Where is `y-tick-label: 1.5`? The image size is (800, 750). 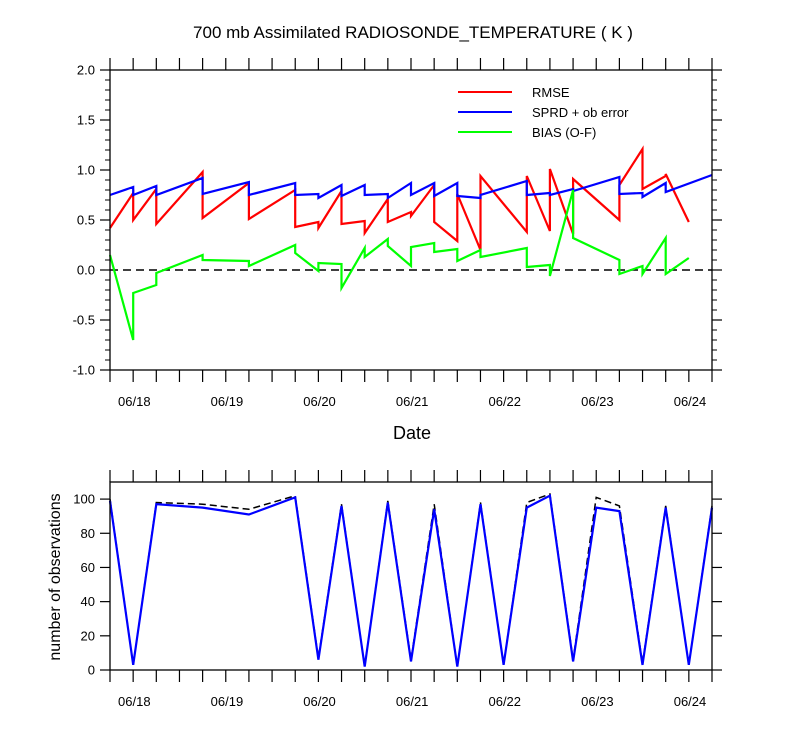 y-tick-label: 1.5 is located at coordinates (86, 120).